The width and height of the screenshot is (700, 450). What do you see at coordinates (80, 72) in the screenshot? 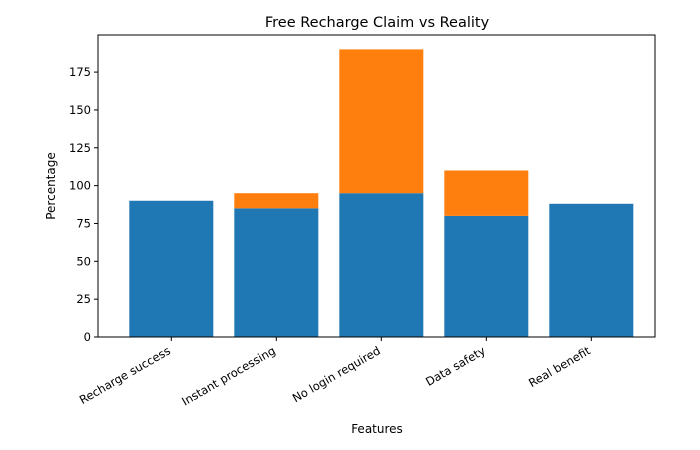
I see `y-tick-label: 175` at bounding box center [80, 72].